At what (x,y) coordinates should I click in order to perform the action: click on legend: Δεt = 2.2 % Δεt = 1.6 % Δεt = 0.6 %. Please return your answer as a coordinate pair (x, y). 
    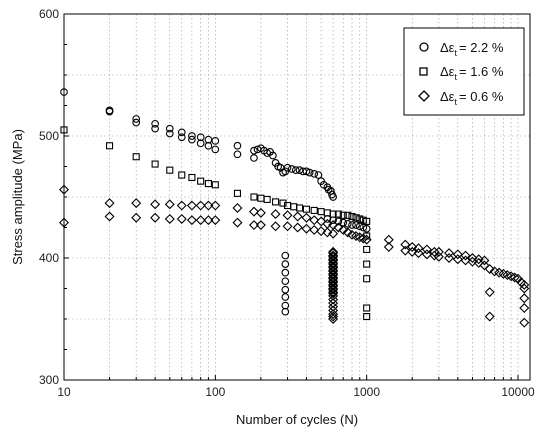
    Looking at the image, I should click on (464, 71).